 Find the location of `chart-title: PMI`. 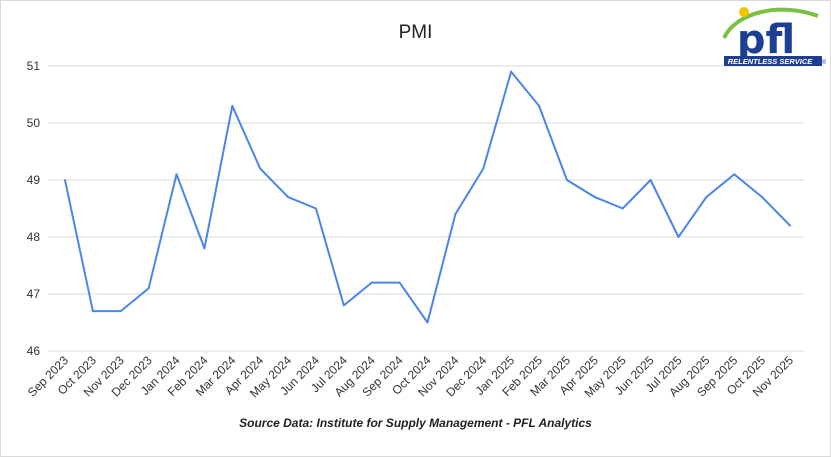

chart-title: PMI is located at coordinates (415, 32).